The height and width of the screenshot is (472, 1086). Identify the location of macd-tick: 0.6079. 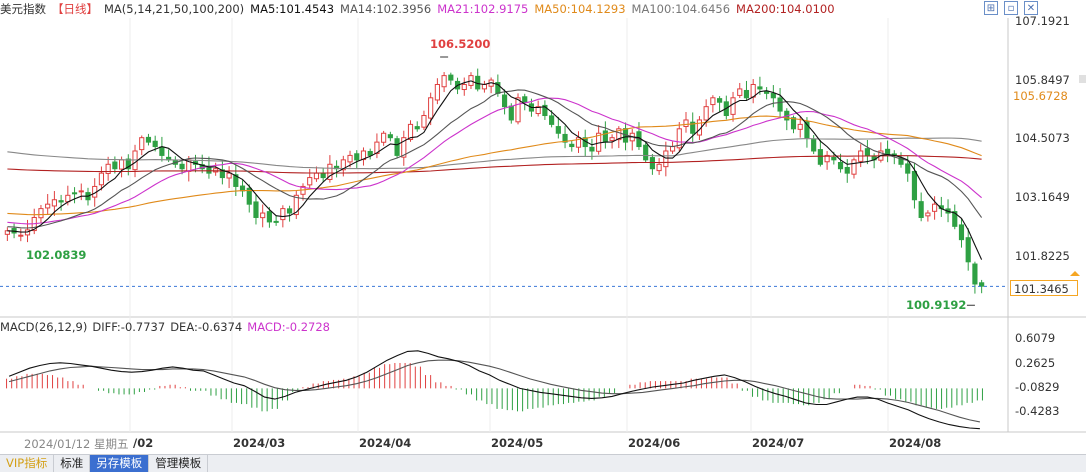
(1035, 338).